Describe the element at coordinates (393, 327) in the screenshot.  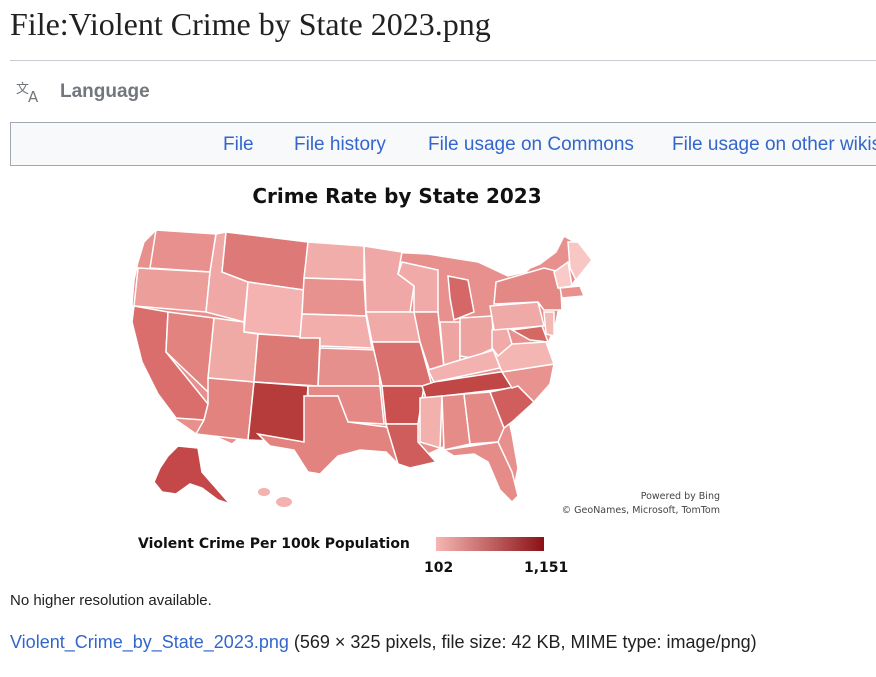
I see `state-iowa` at that location.